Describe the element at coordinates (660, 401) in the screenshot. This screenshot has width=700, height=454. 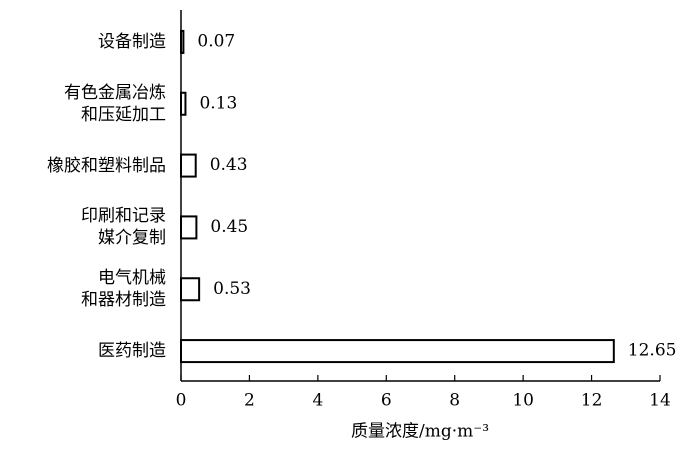
I see `x-tick-label: 14` at that location.